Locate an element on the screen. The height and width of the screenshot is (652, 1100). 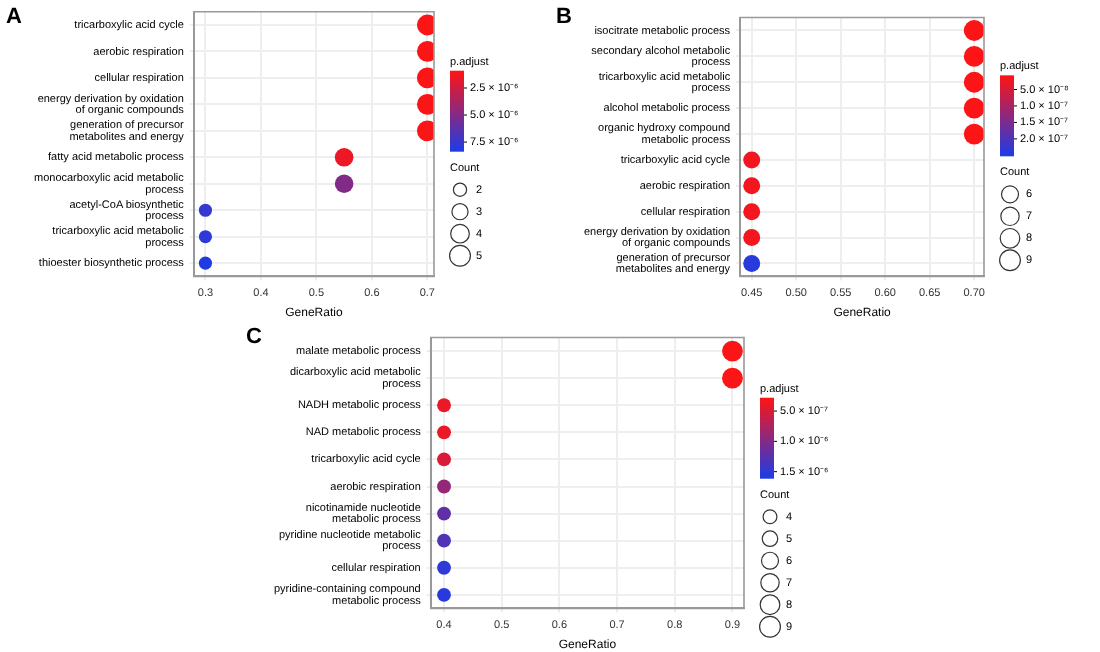
text: B is located at coordinates (564, 17).